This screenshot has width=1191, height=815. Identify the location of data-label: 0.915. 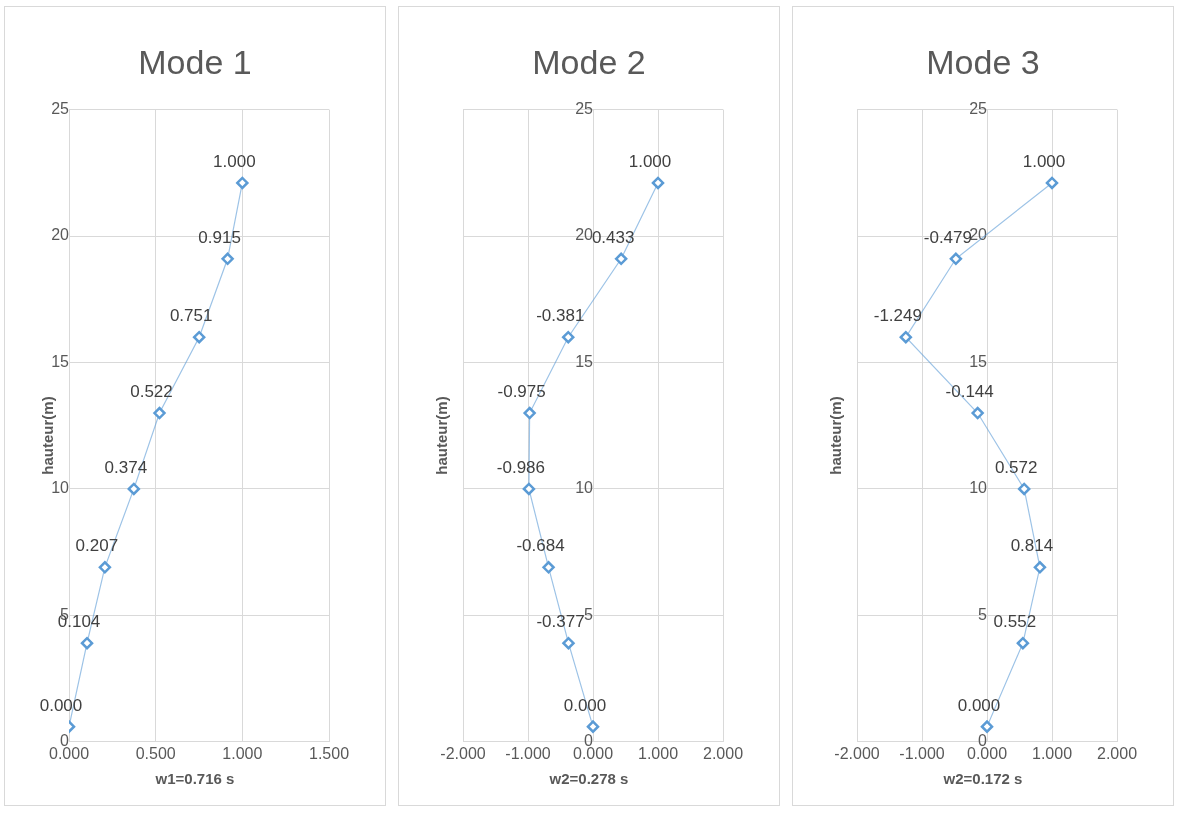
(219, 237).